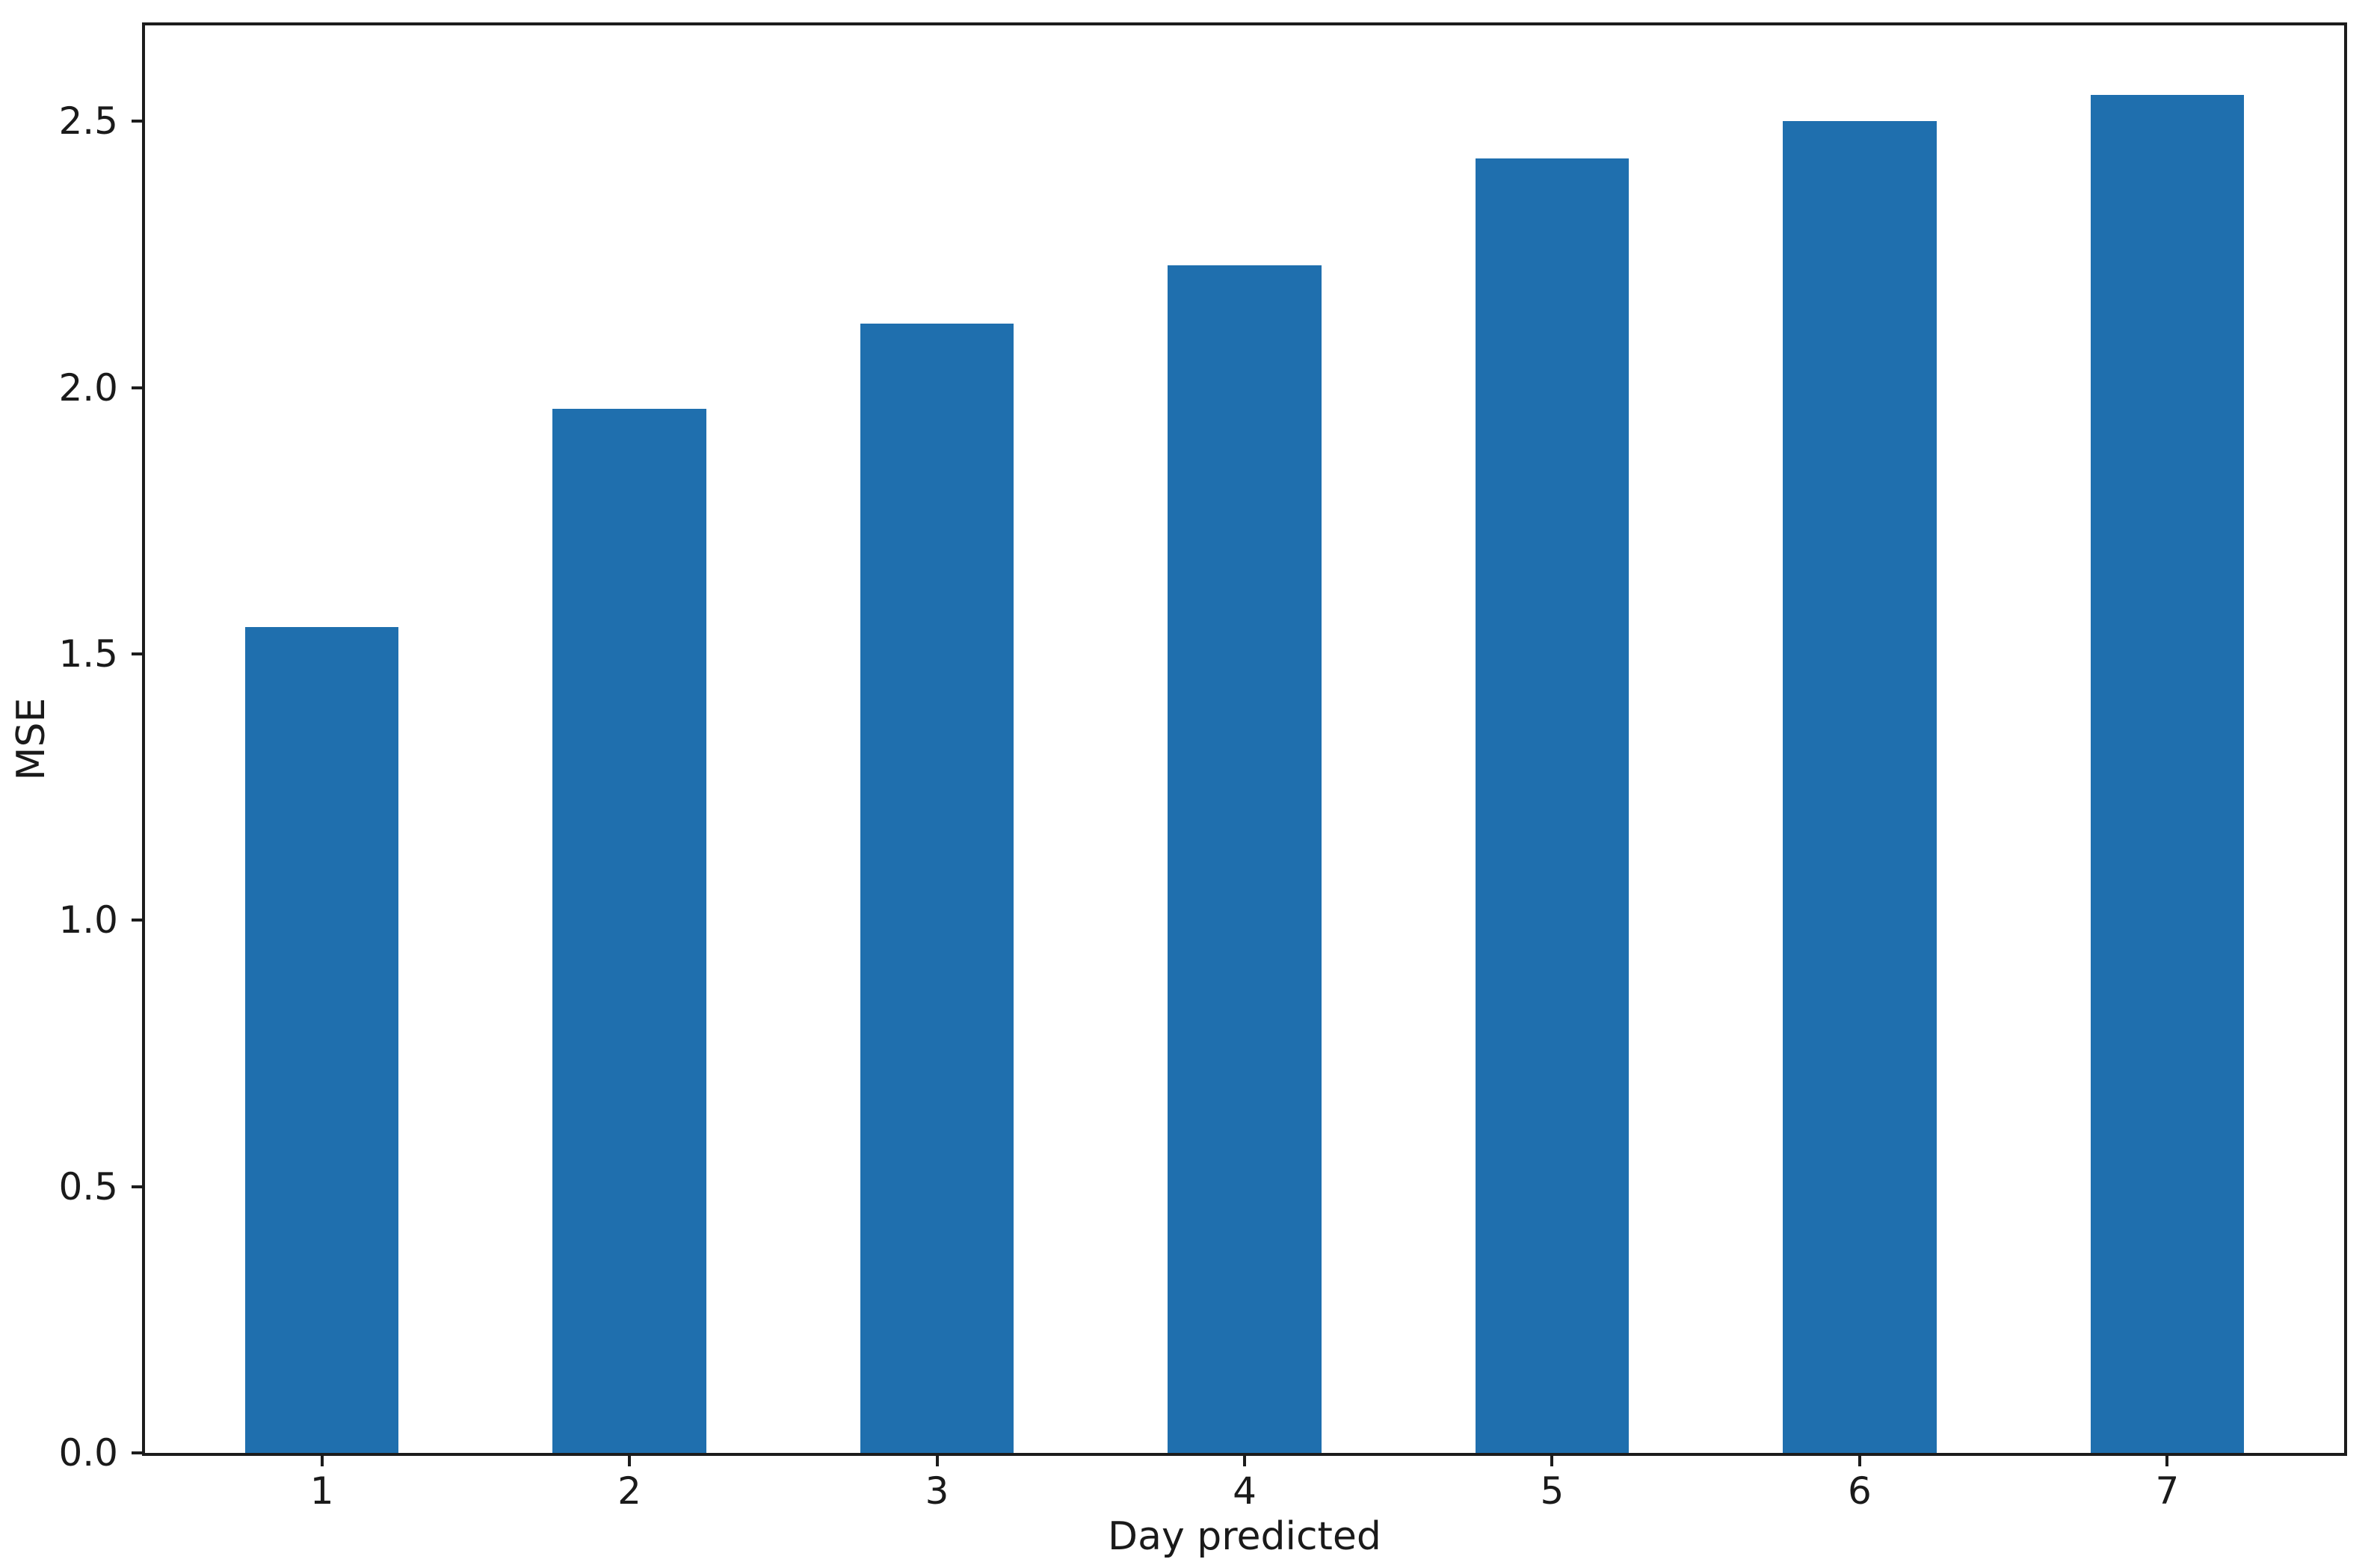  Describe the element at coordinates (1860, 1491) in the screenshot. I see `x-tick-label: 6` at that location.